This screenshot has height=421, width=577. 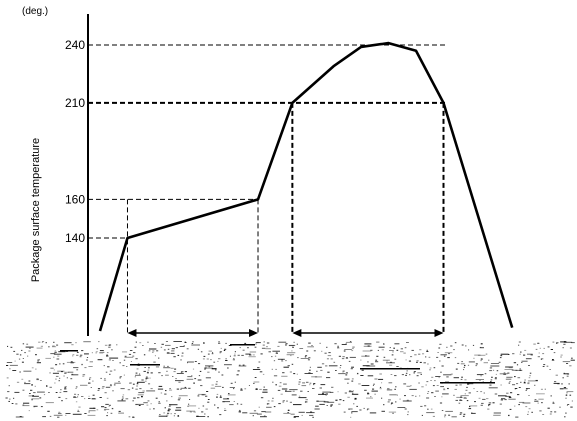 What do you see at coordinates (35, 11) in the screenshot?
I see `y-unit-label: (deg.)` at bounding box center [35, 11].